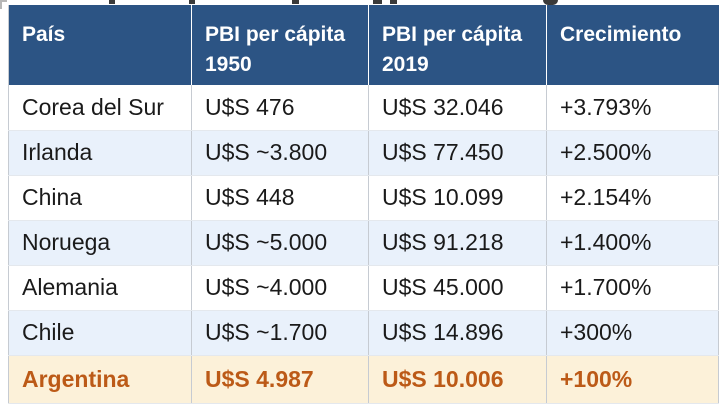 Image resolution: width=722 pixels, height=415 pixels. What do you see at coordinates (100, 108) in the screenshot?
I see `cell-pais: Corea del Sur` at bounding box center [100, 108].